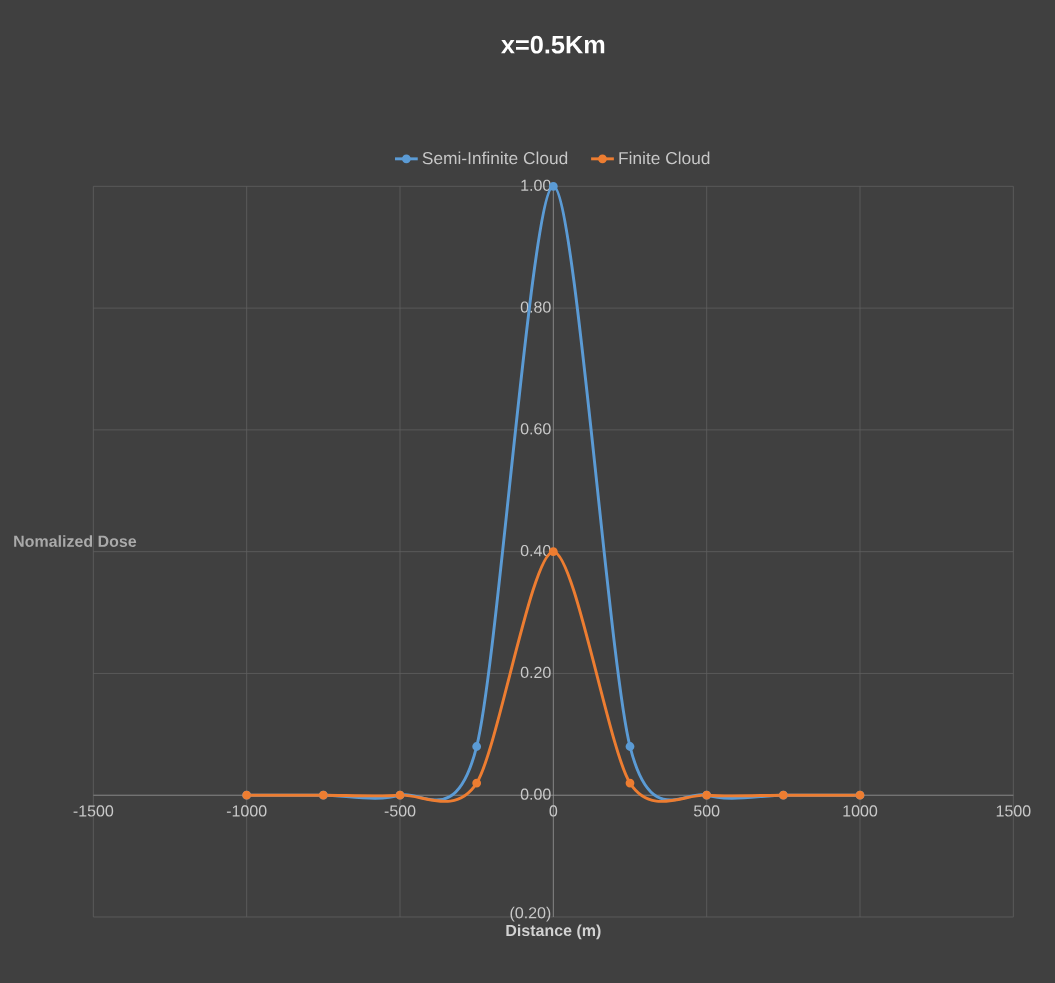 The image size is (1055, 983). What do you see at coordinates (75, 541) in the screenshot?
I see `y-axis-title: Nomalized Dose` at bounding box center [75, 541].